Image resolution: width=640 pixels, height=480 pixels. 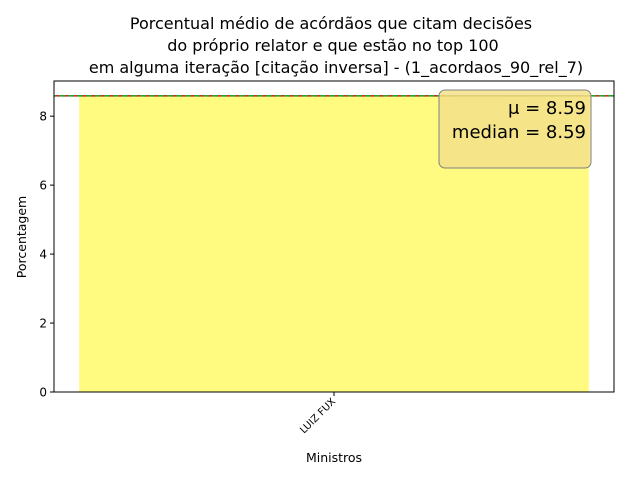 I want to click on y-tick-label-0: 0, so click(x=43, y=393).